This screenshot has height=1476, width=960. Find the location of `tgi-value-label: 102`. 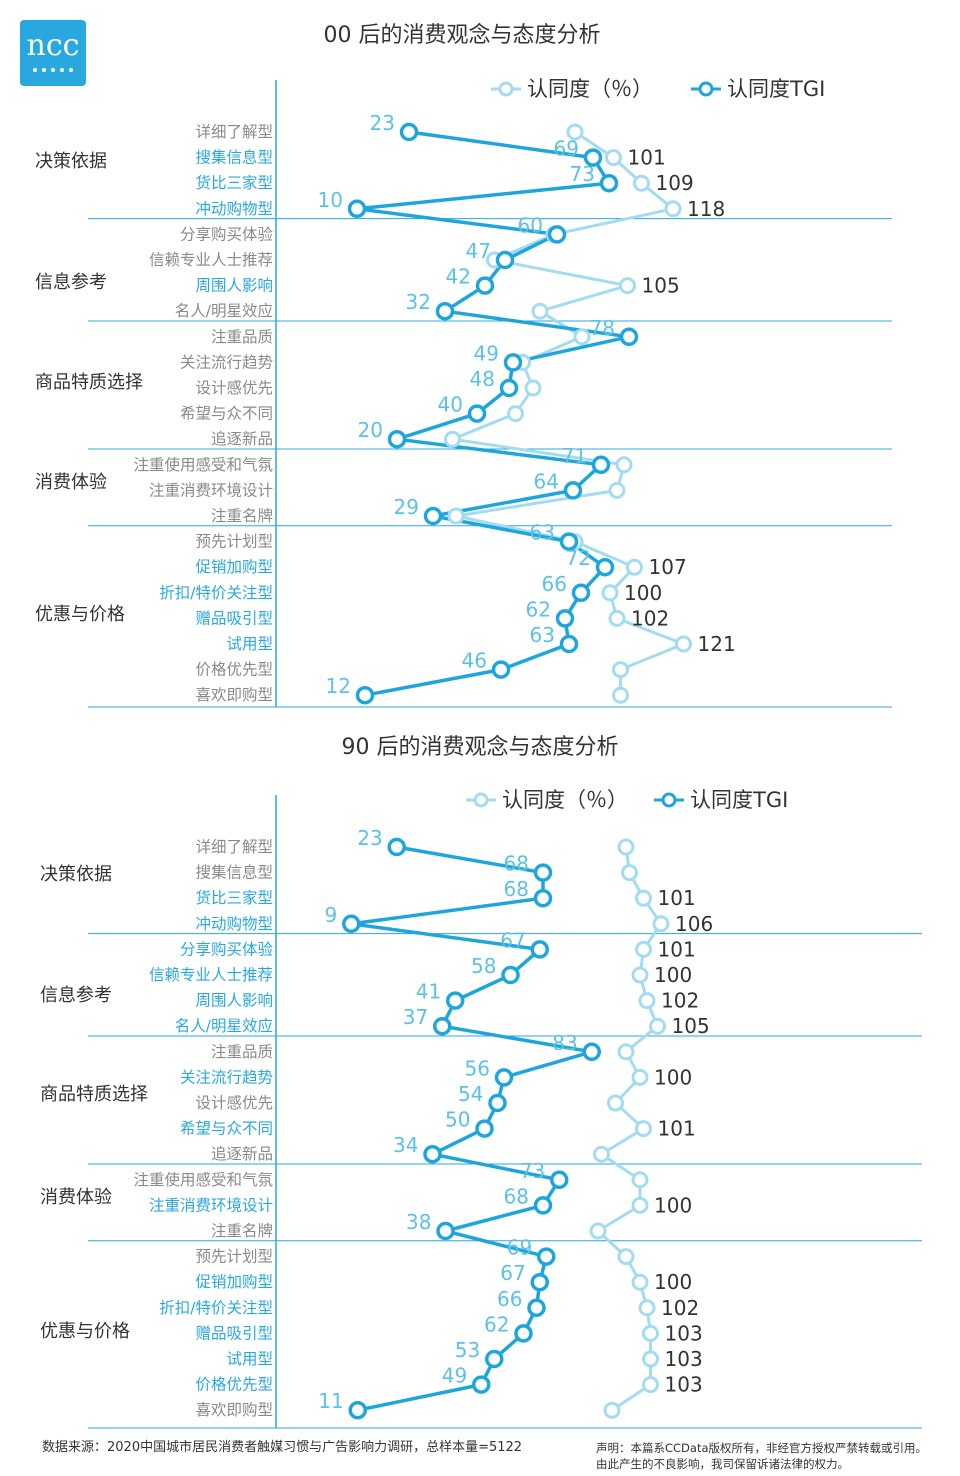

tgi-value-label: 102 is located at coordinates (680, 1308).